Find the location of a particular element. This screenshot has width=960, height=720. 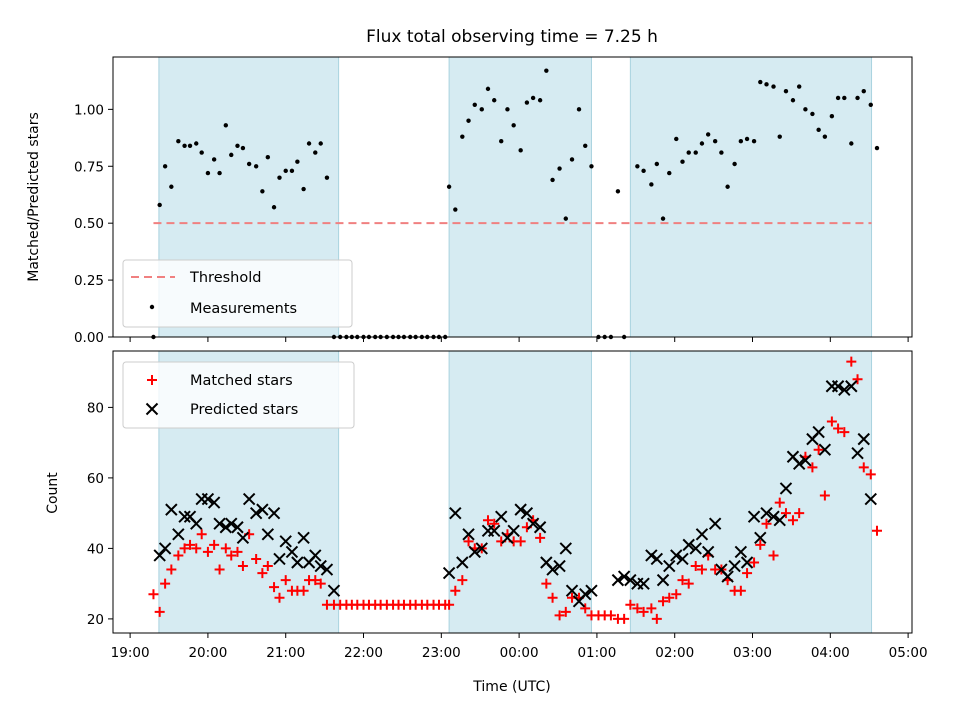

x-tick-label: 01:00 is located at coordinates (596, 653).